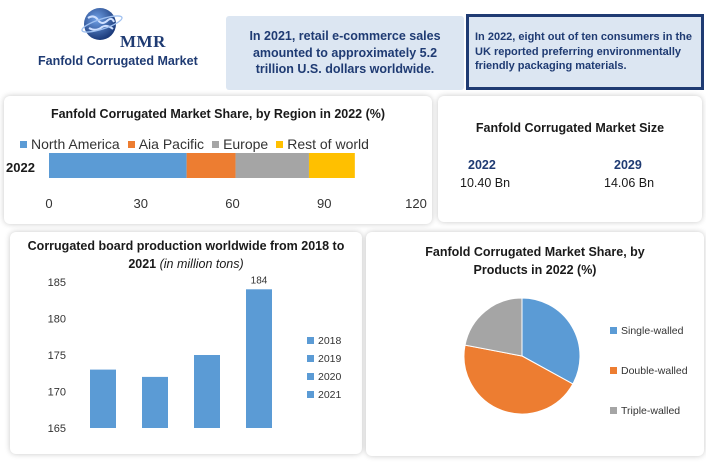 Image resolution: width=706 pixels, height=462 pixels. What do you see at coordinates (211, 165) in the screenshot?
I see `region-bar-segment-aia-pacific` at bounding box center [211, 165].